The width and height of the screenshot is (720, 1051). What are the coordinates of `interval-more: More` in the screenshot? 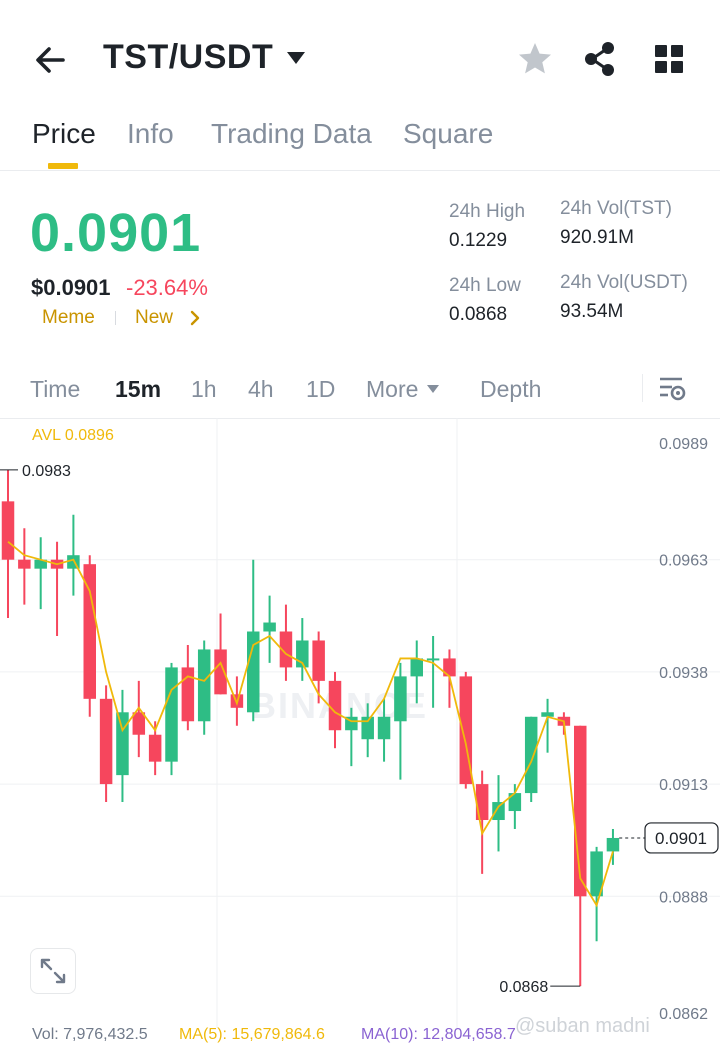 It's located at (392, 389).